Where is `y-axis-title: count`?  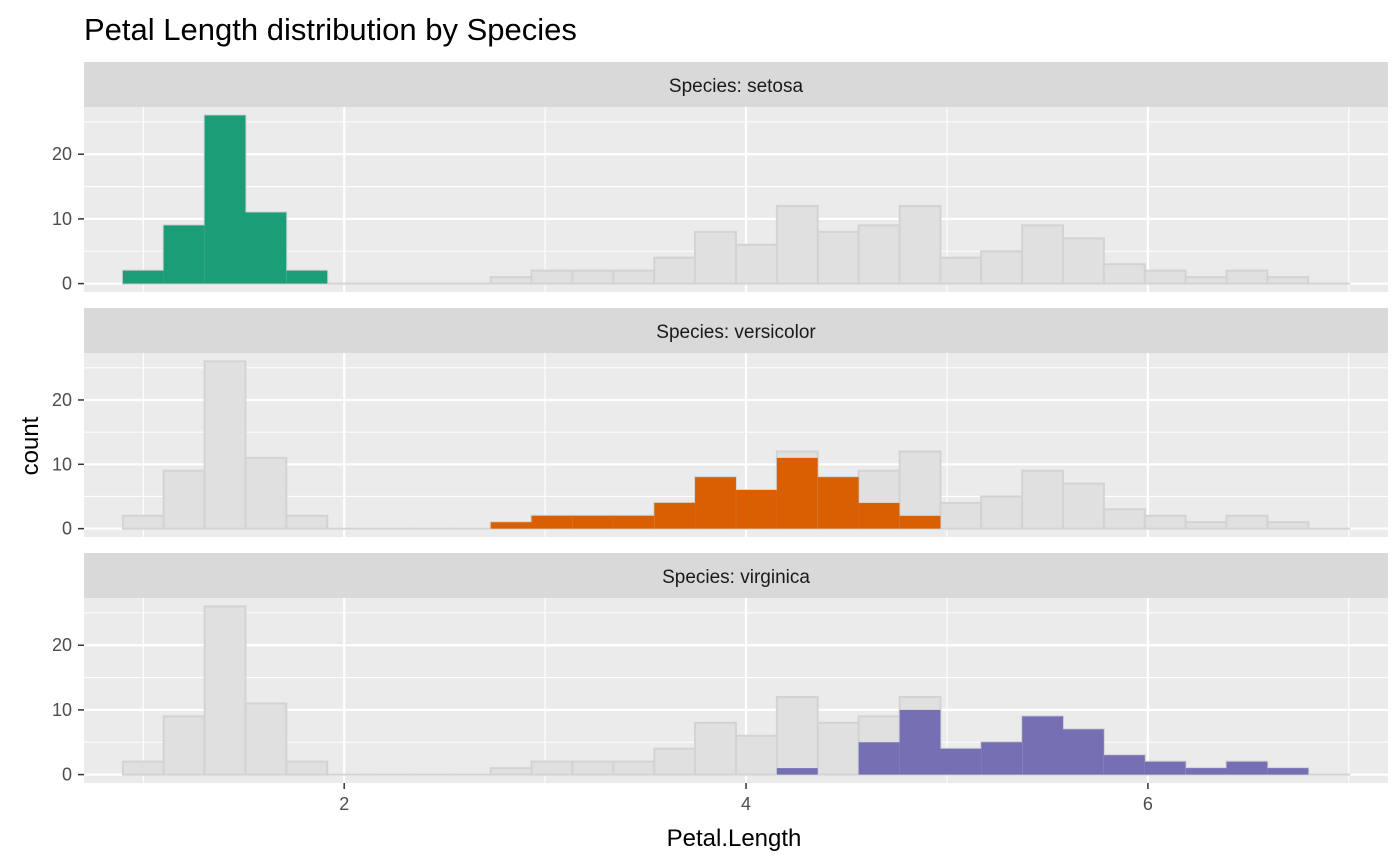
y-axis-title: count is located at coordinates (30, 445).